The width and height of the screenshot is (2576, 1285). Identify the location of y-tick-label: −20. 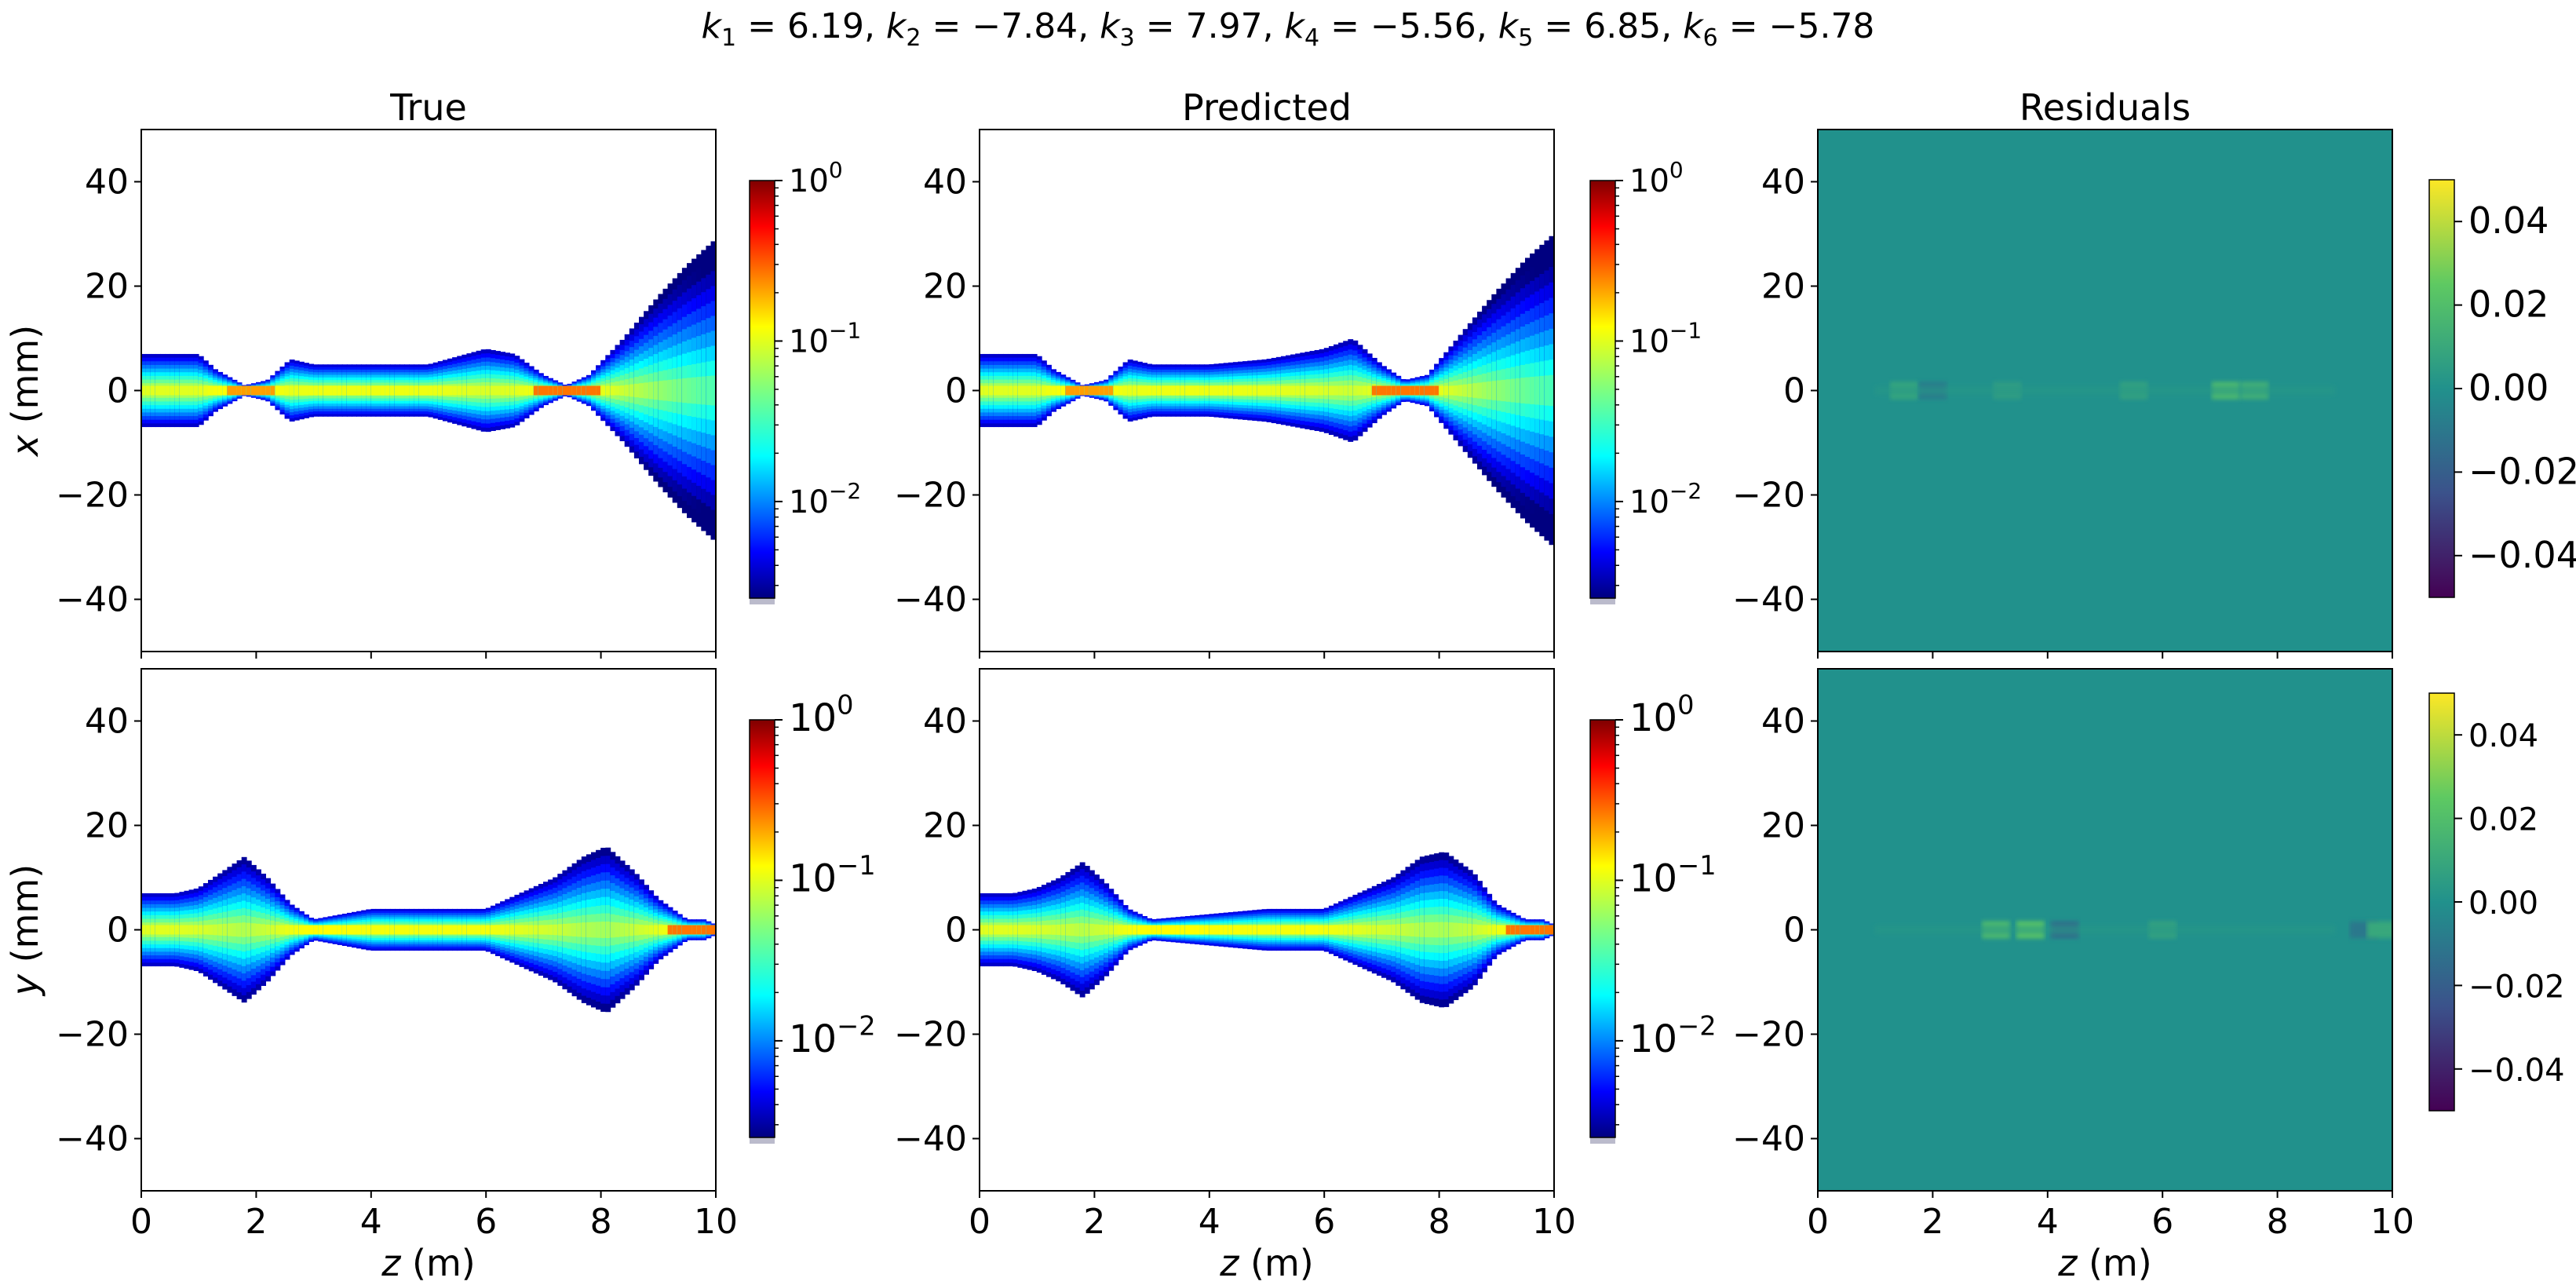
(1768, 496).